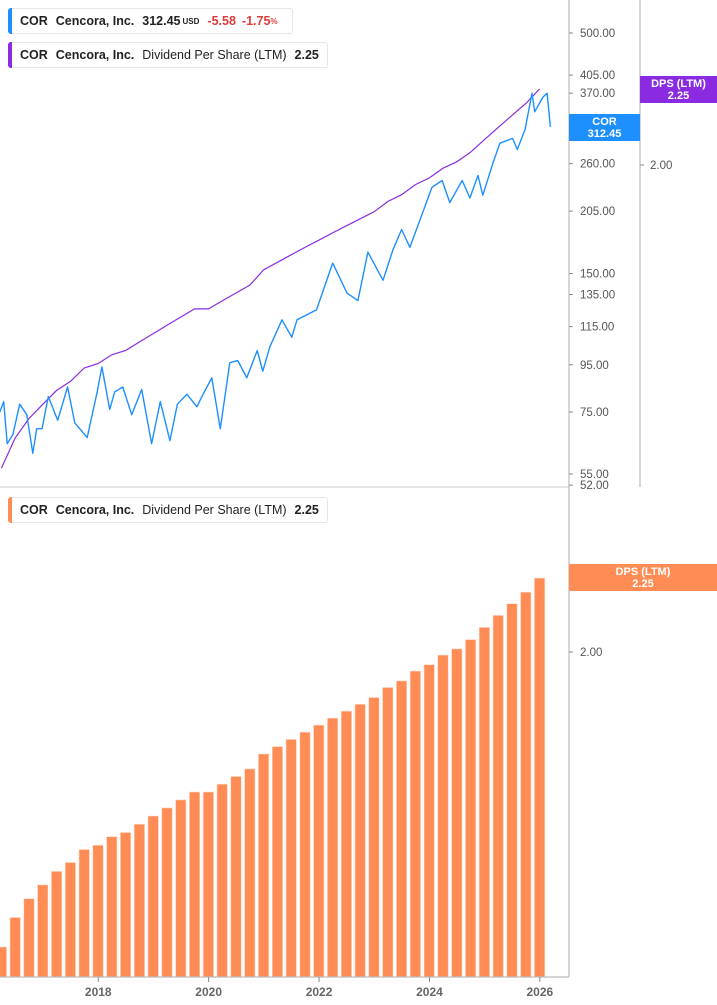 The width and height of the screenshot is (717, 1005). What do you see at coordinates (594, 475) in the screenshot?
I see `y-tick-label: 55.00` at bounding box center [594, 475].